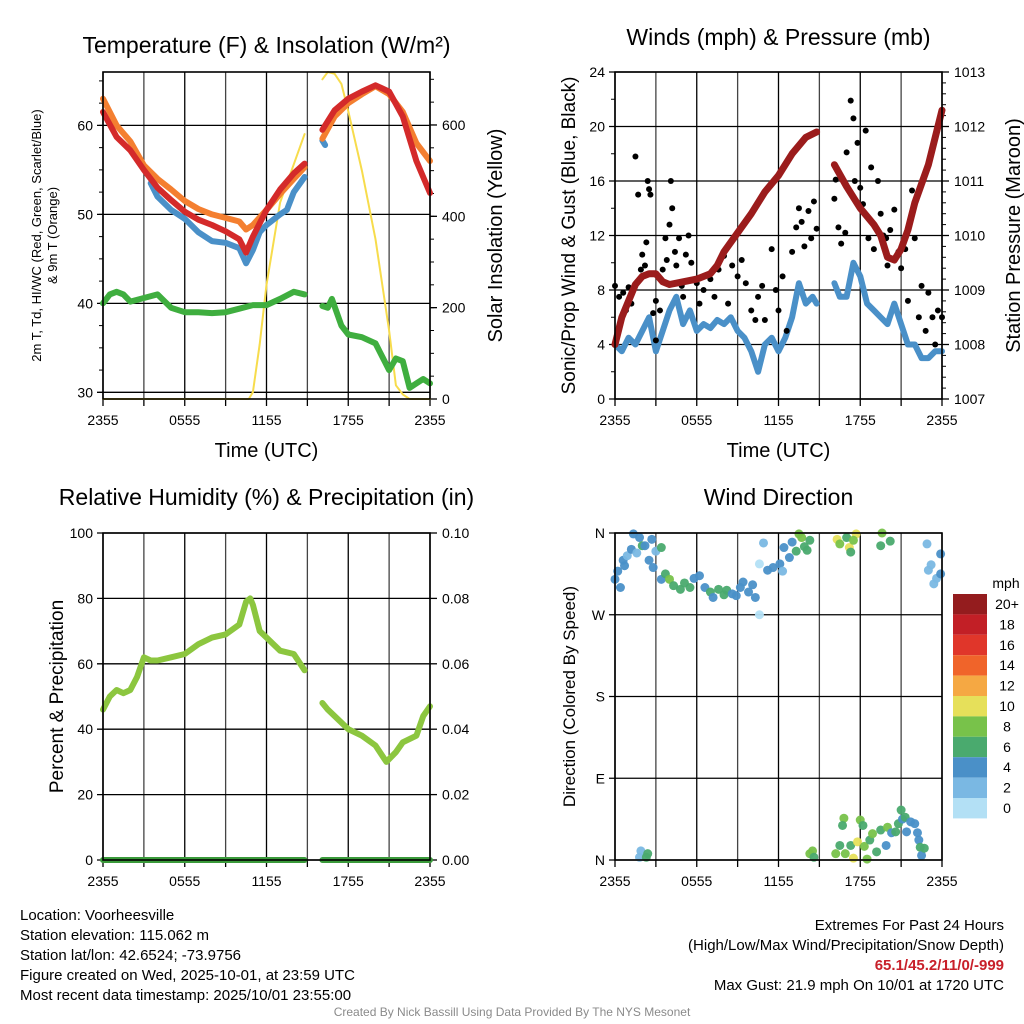 The image size is (1024, 1024). Describe the element at coordinates (266, 169) in the screenshot. I see `series-2m-t` at that location.